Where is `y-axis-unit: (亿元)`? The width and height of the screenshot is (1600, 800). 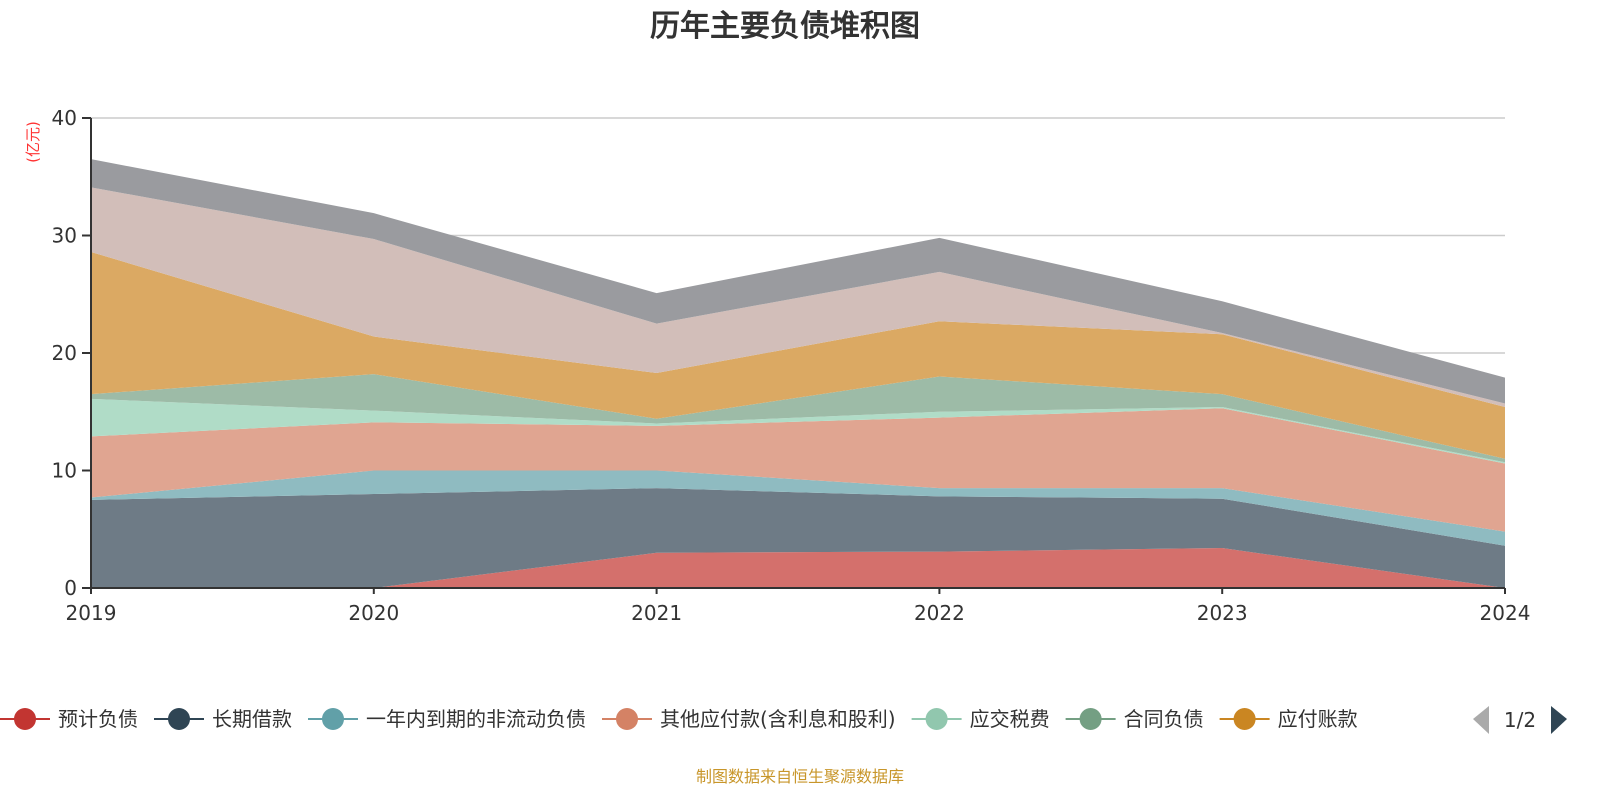 y-axis-unit: (亿元) is located at coordinates (33, 142).